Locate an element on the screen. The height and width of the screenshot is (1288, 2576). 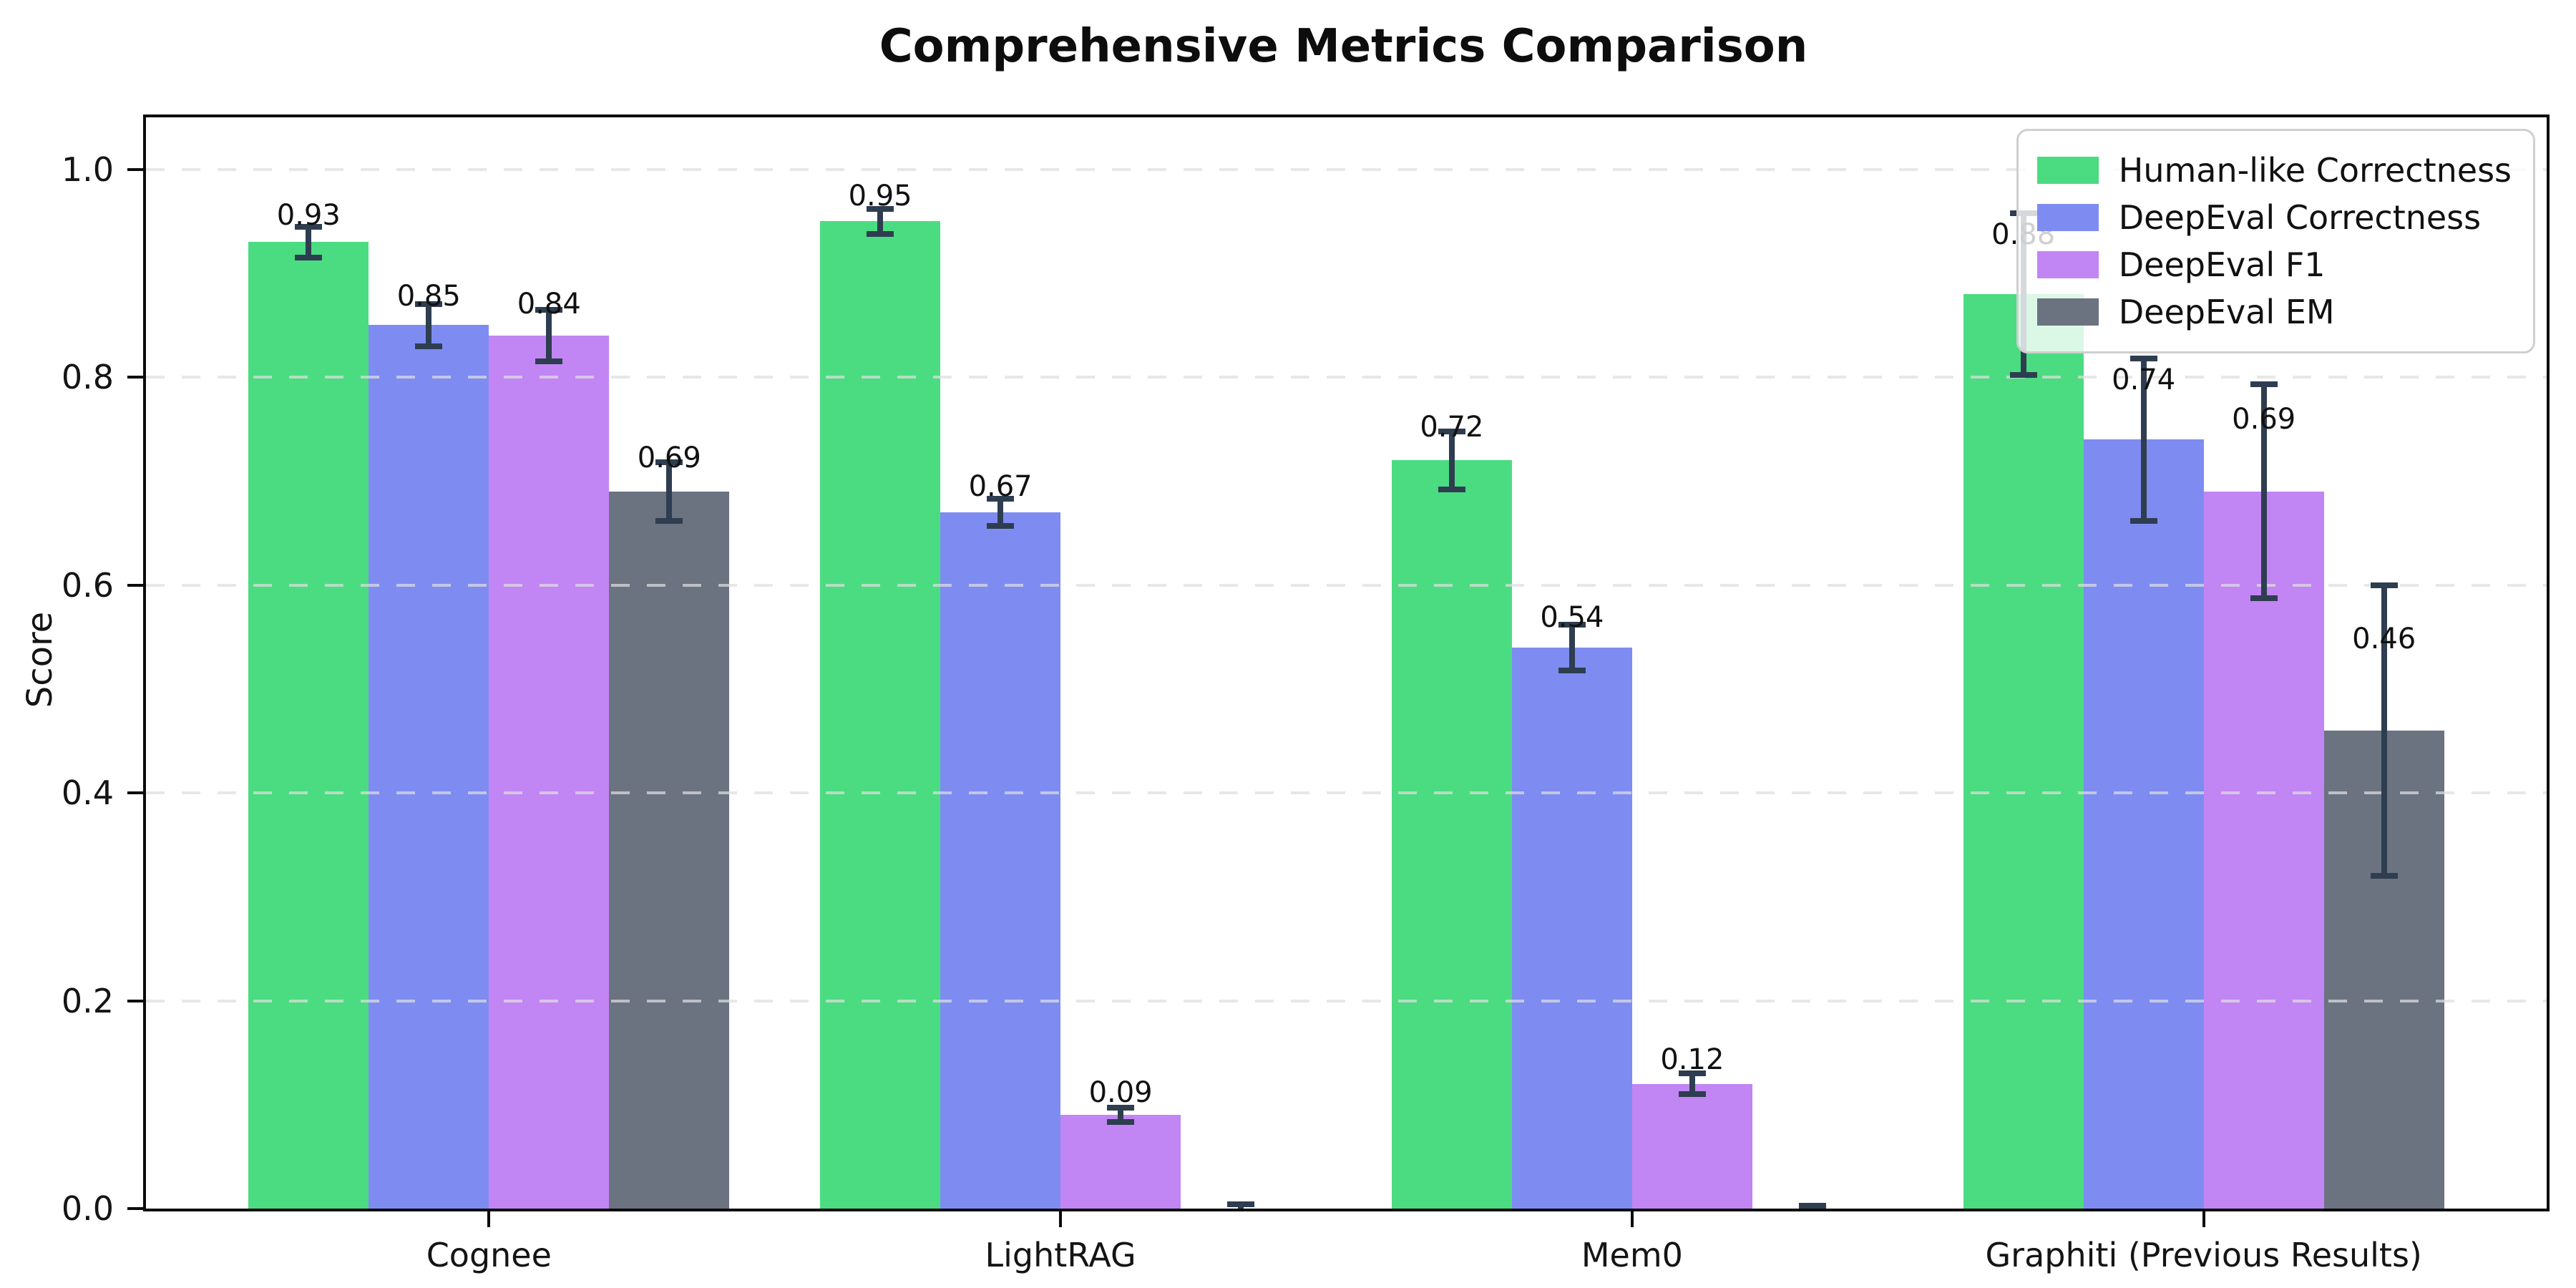
bar-value-label: 0.95 is located at coordinates (880, 196).